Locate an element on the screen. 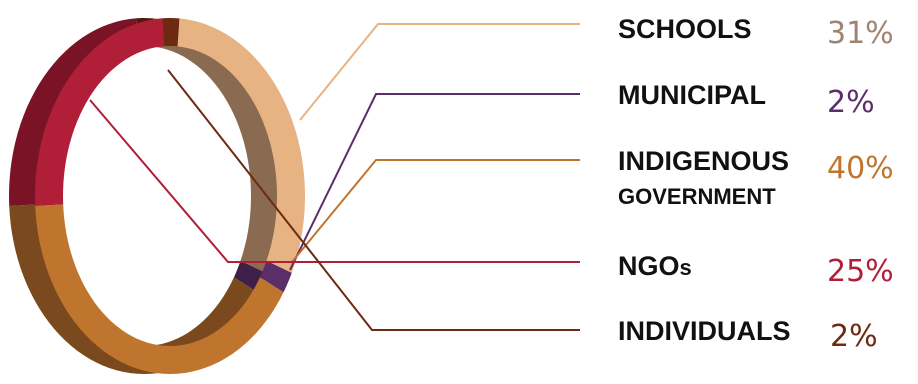 This screenshot has width=918, height=384. value-indigenous-government: 40% is located at coordinates (860, 168).